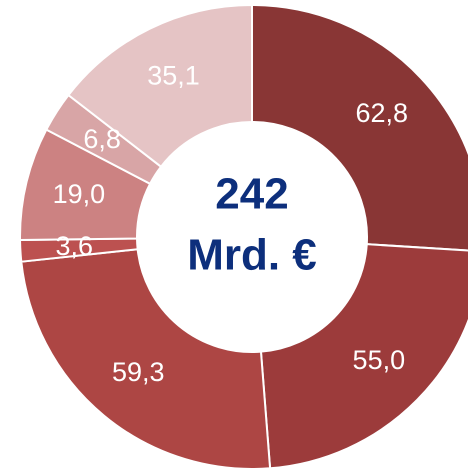 This screenshot has width=468, height=471. What do you see at coordinates (251, 194) in the screenshot?
I see `center-total: 242` at bounding box center [251, 194].